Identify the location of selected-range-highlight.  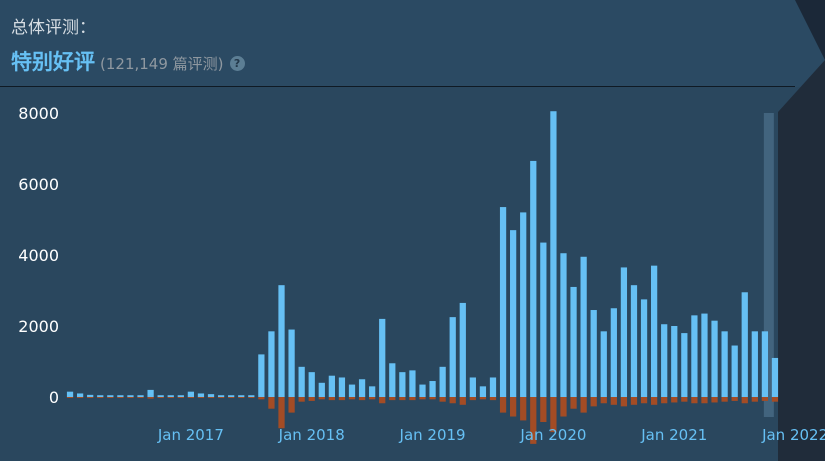
(768, 265).